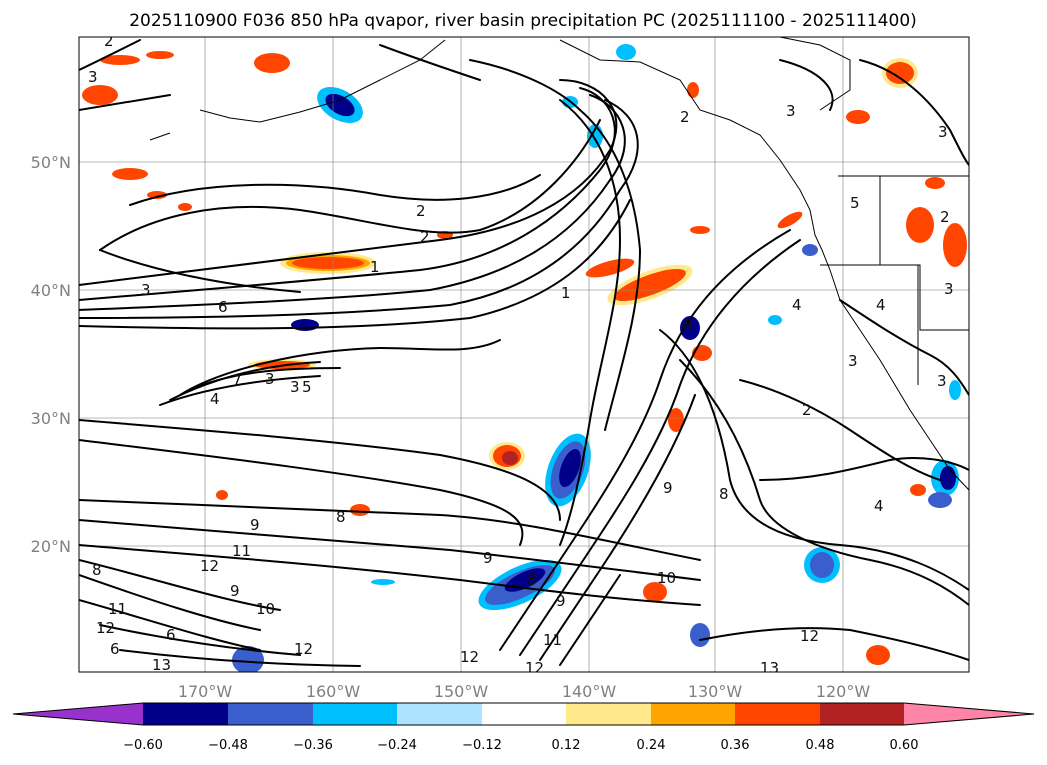 Image resolution: width=1047 pixels, height=765 pixels. What do you see at coordinates (78, 714) in the screenshot?
I see `colorbar-extend-low` at bounding box center [78, 714].